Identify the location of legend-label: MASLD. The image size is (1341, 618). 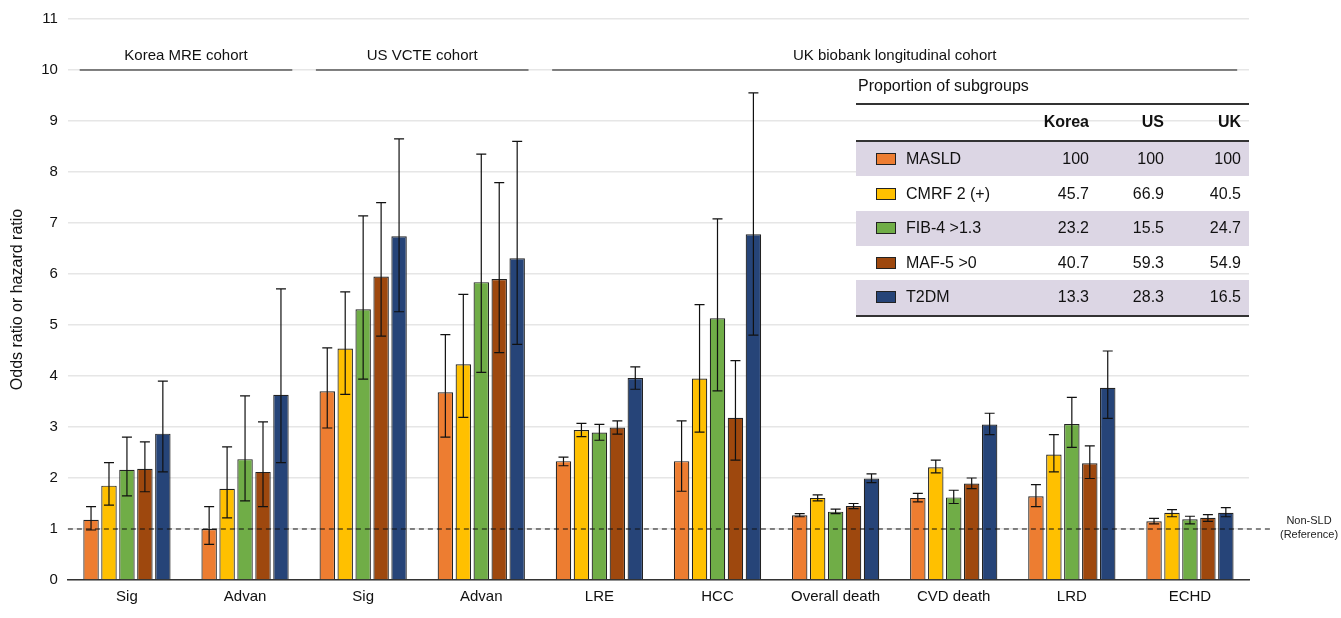
(934, 159).